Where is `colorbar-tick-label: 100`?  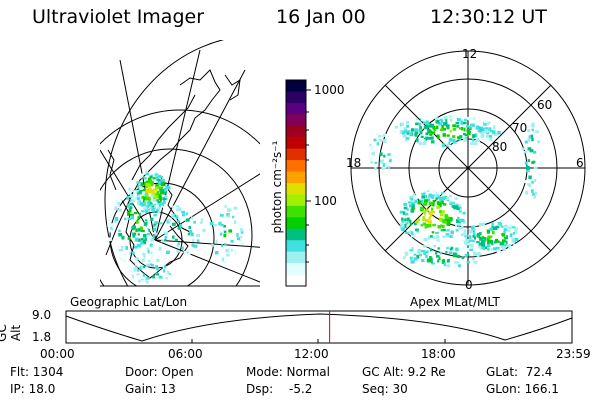
colorbar-tick-label: 100 is located at coordinates (325, 201).